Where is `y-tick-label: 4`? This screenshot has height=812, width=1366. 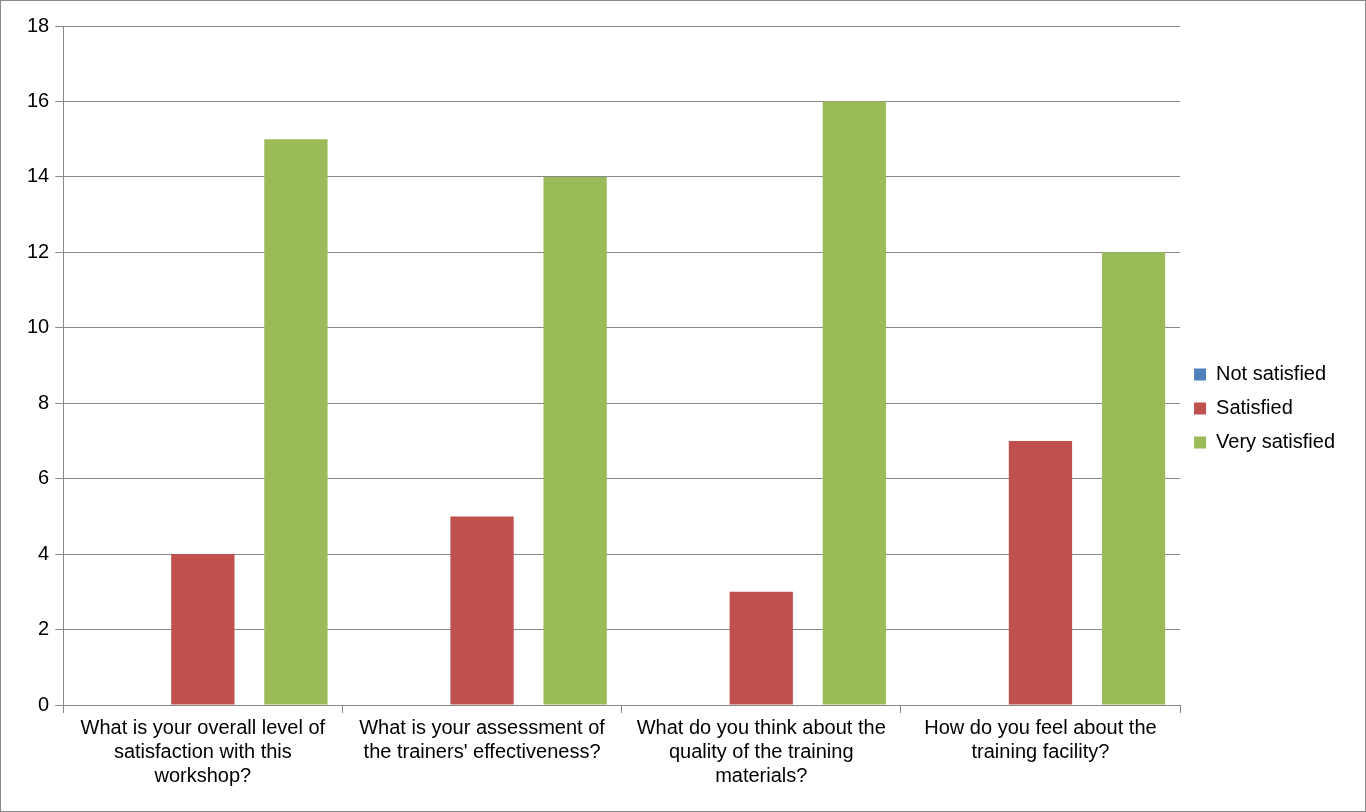 y-tick-label: 4 is located at coordinates (44, 552).